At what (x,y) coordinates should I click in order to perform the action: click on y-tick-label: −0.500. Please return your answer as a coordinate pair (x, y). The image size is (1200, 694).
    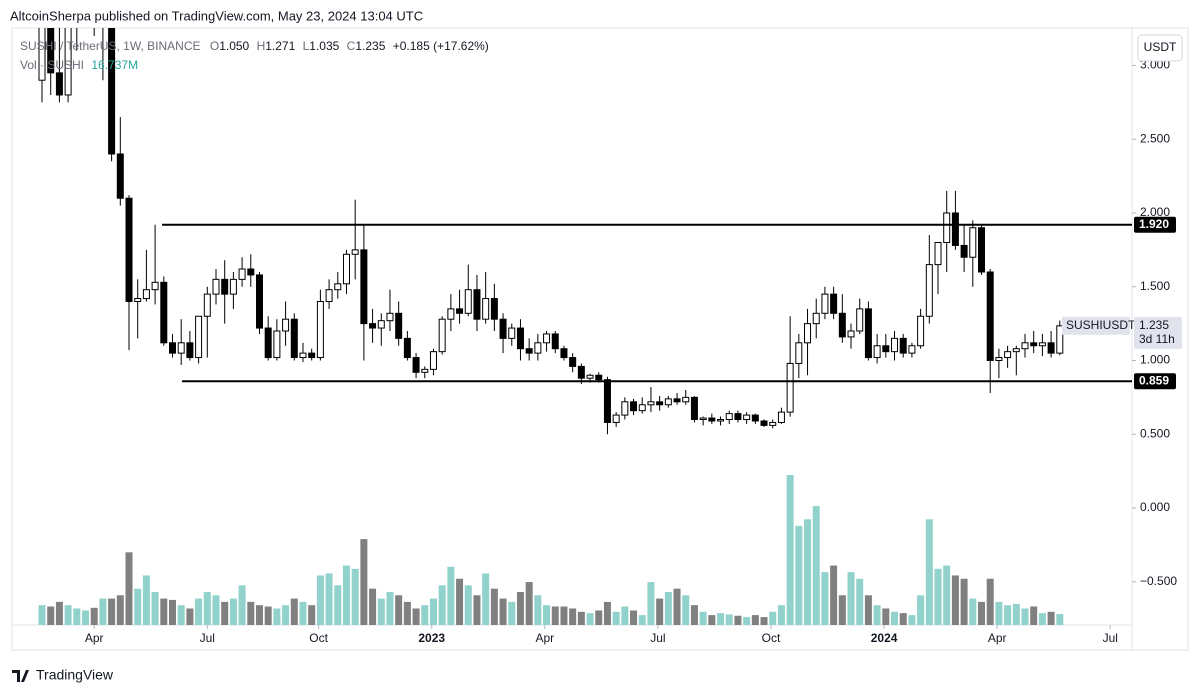
    Looking at the image, I should click on (1158, 581).